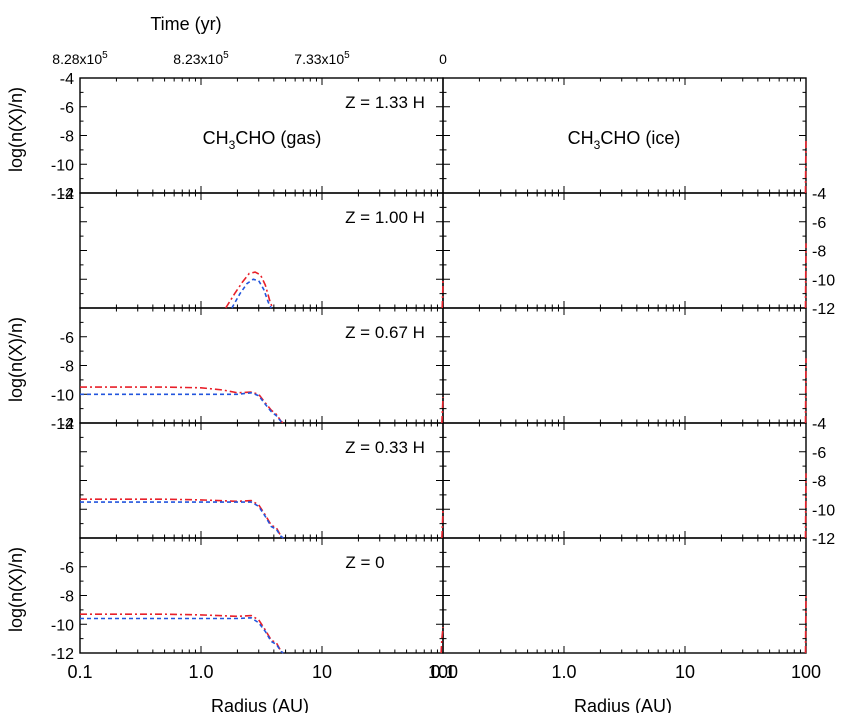  Describe the element at coordinates (385, 102) in the screenshot. I see `panel-z-label: Z = 1.33 H` at that location.